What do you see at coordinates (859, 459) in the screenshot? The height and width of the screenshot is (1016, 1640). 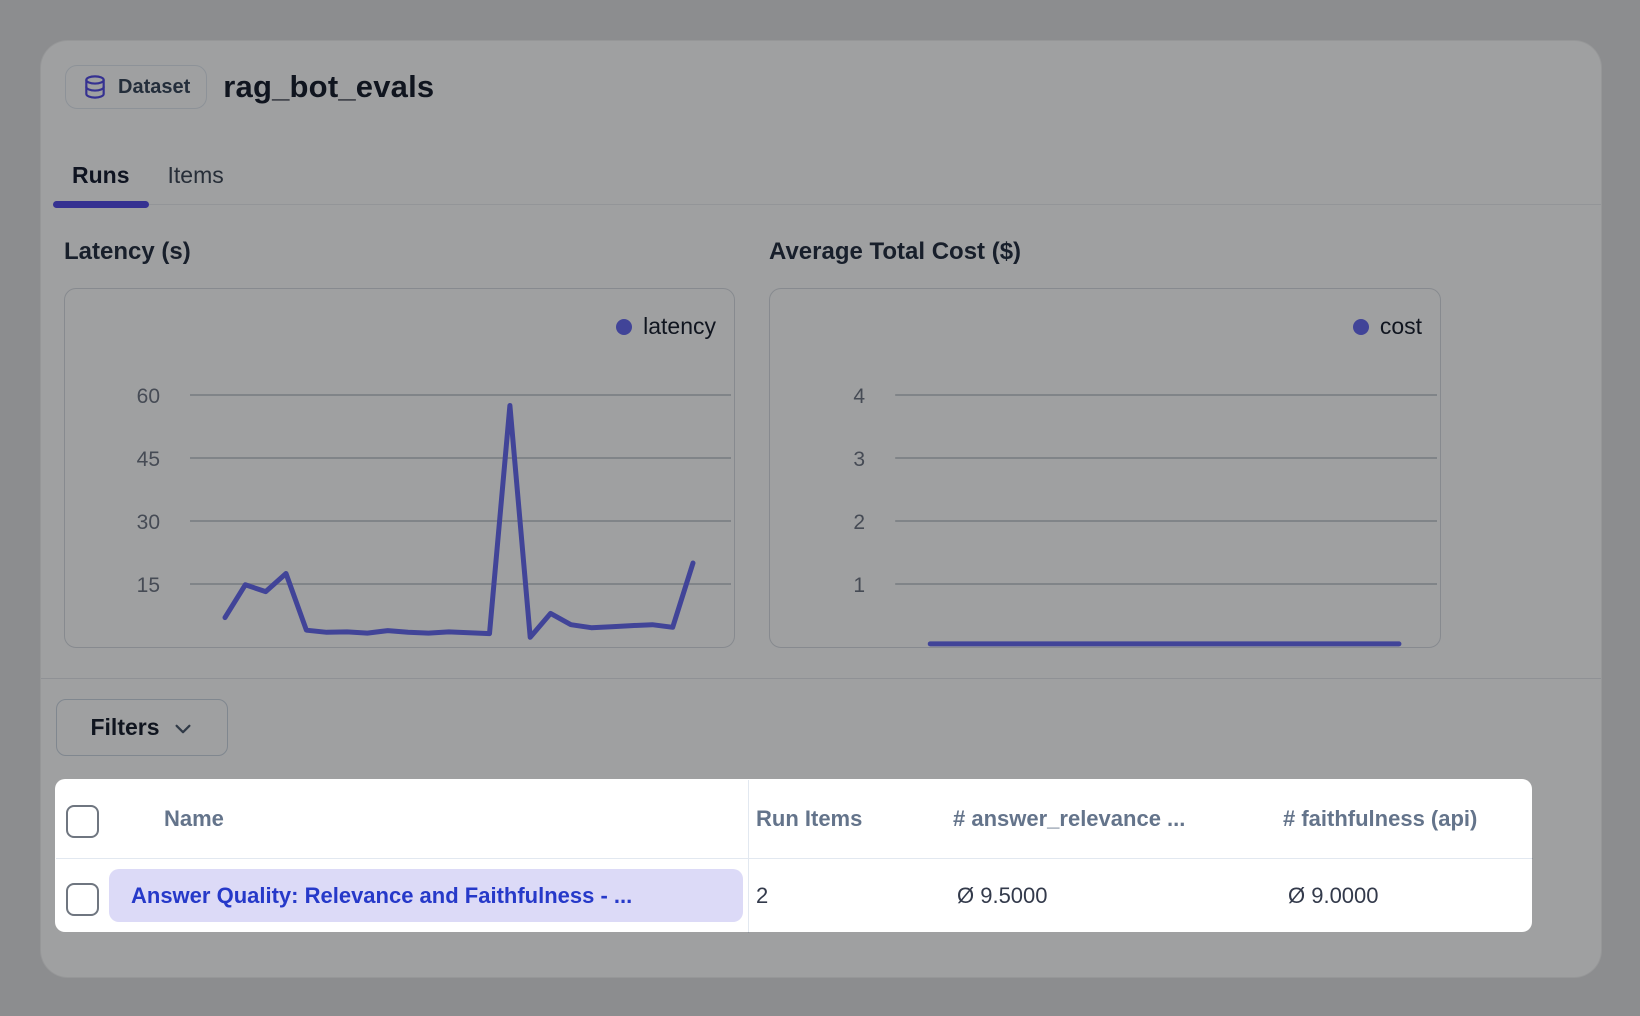 I see `svg-text: 3` at bounding box center [859, 459].